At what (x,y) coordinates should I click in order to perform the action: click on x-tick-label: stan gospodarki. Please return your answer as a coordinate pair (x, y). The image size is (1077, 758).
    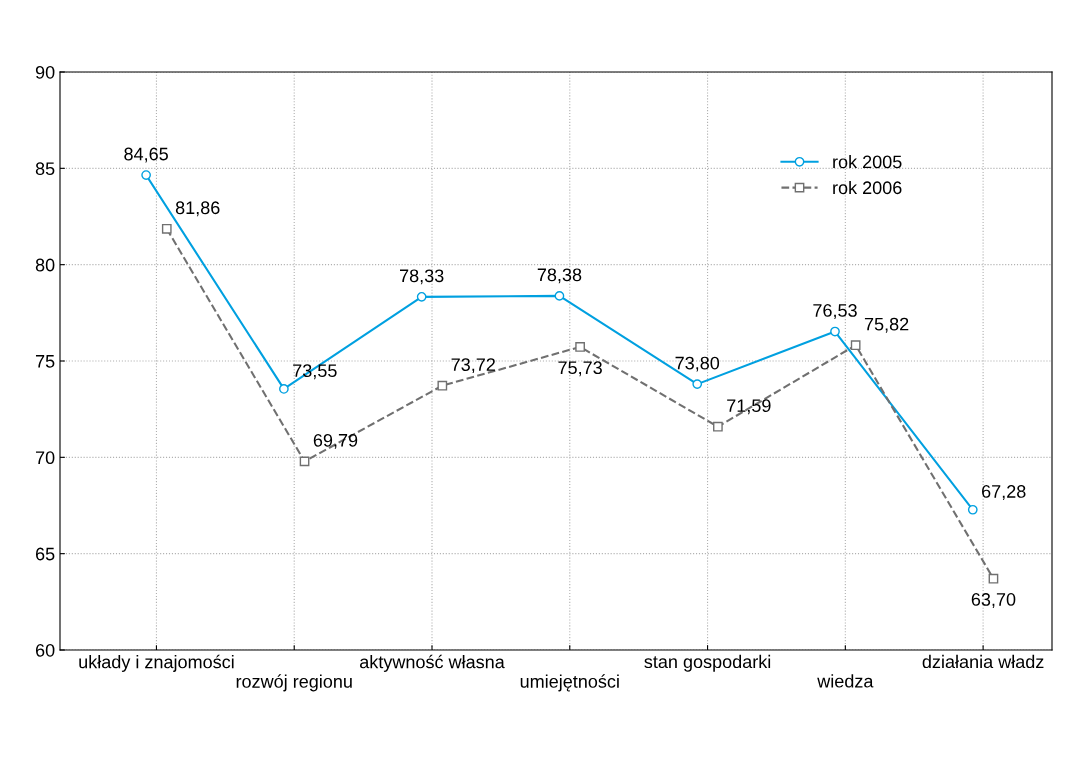
    Looking at the image, I should click on (707, 663).